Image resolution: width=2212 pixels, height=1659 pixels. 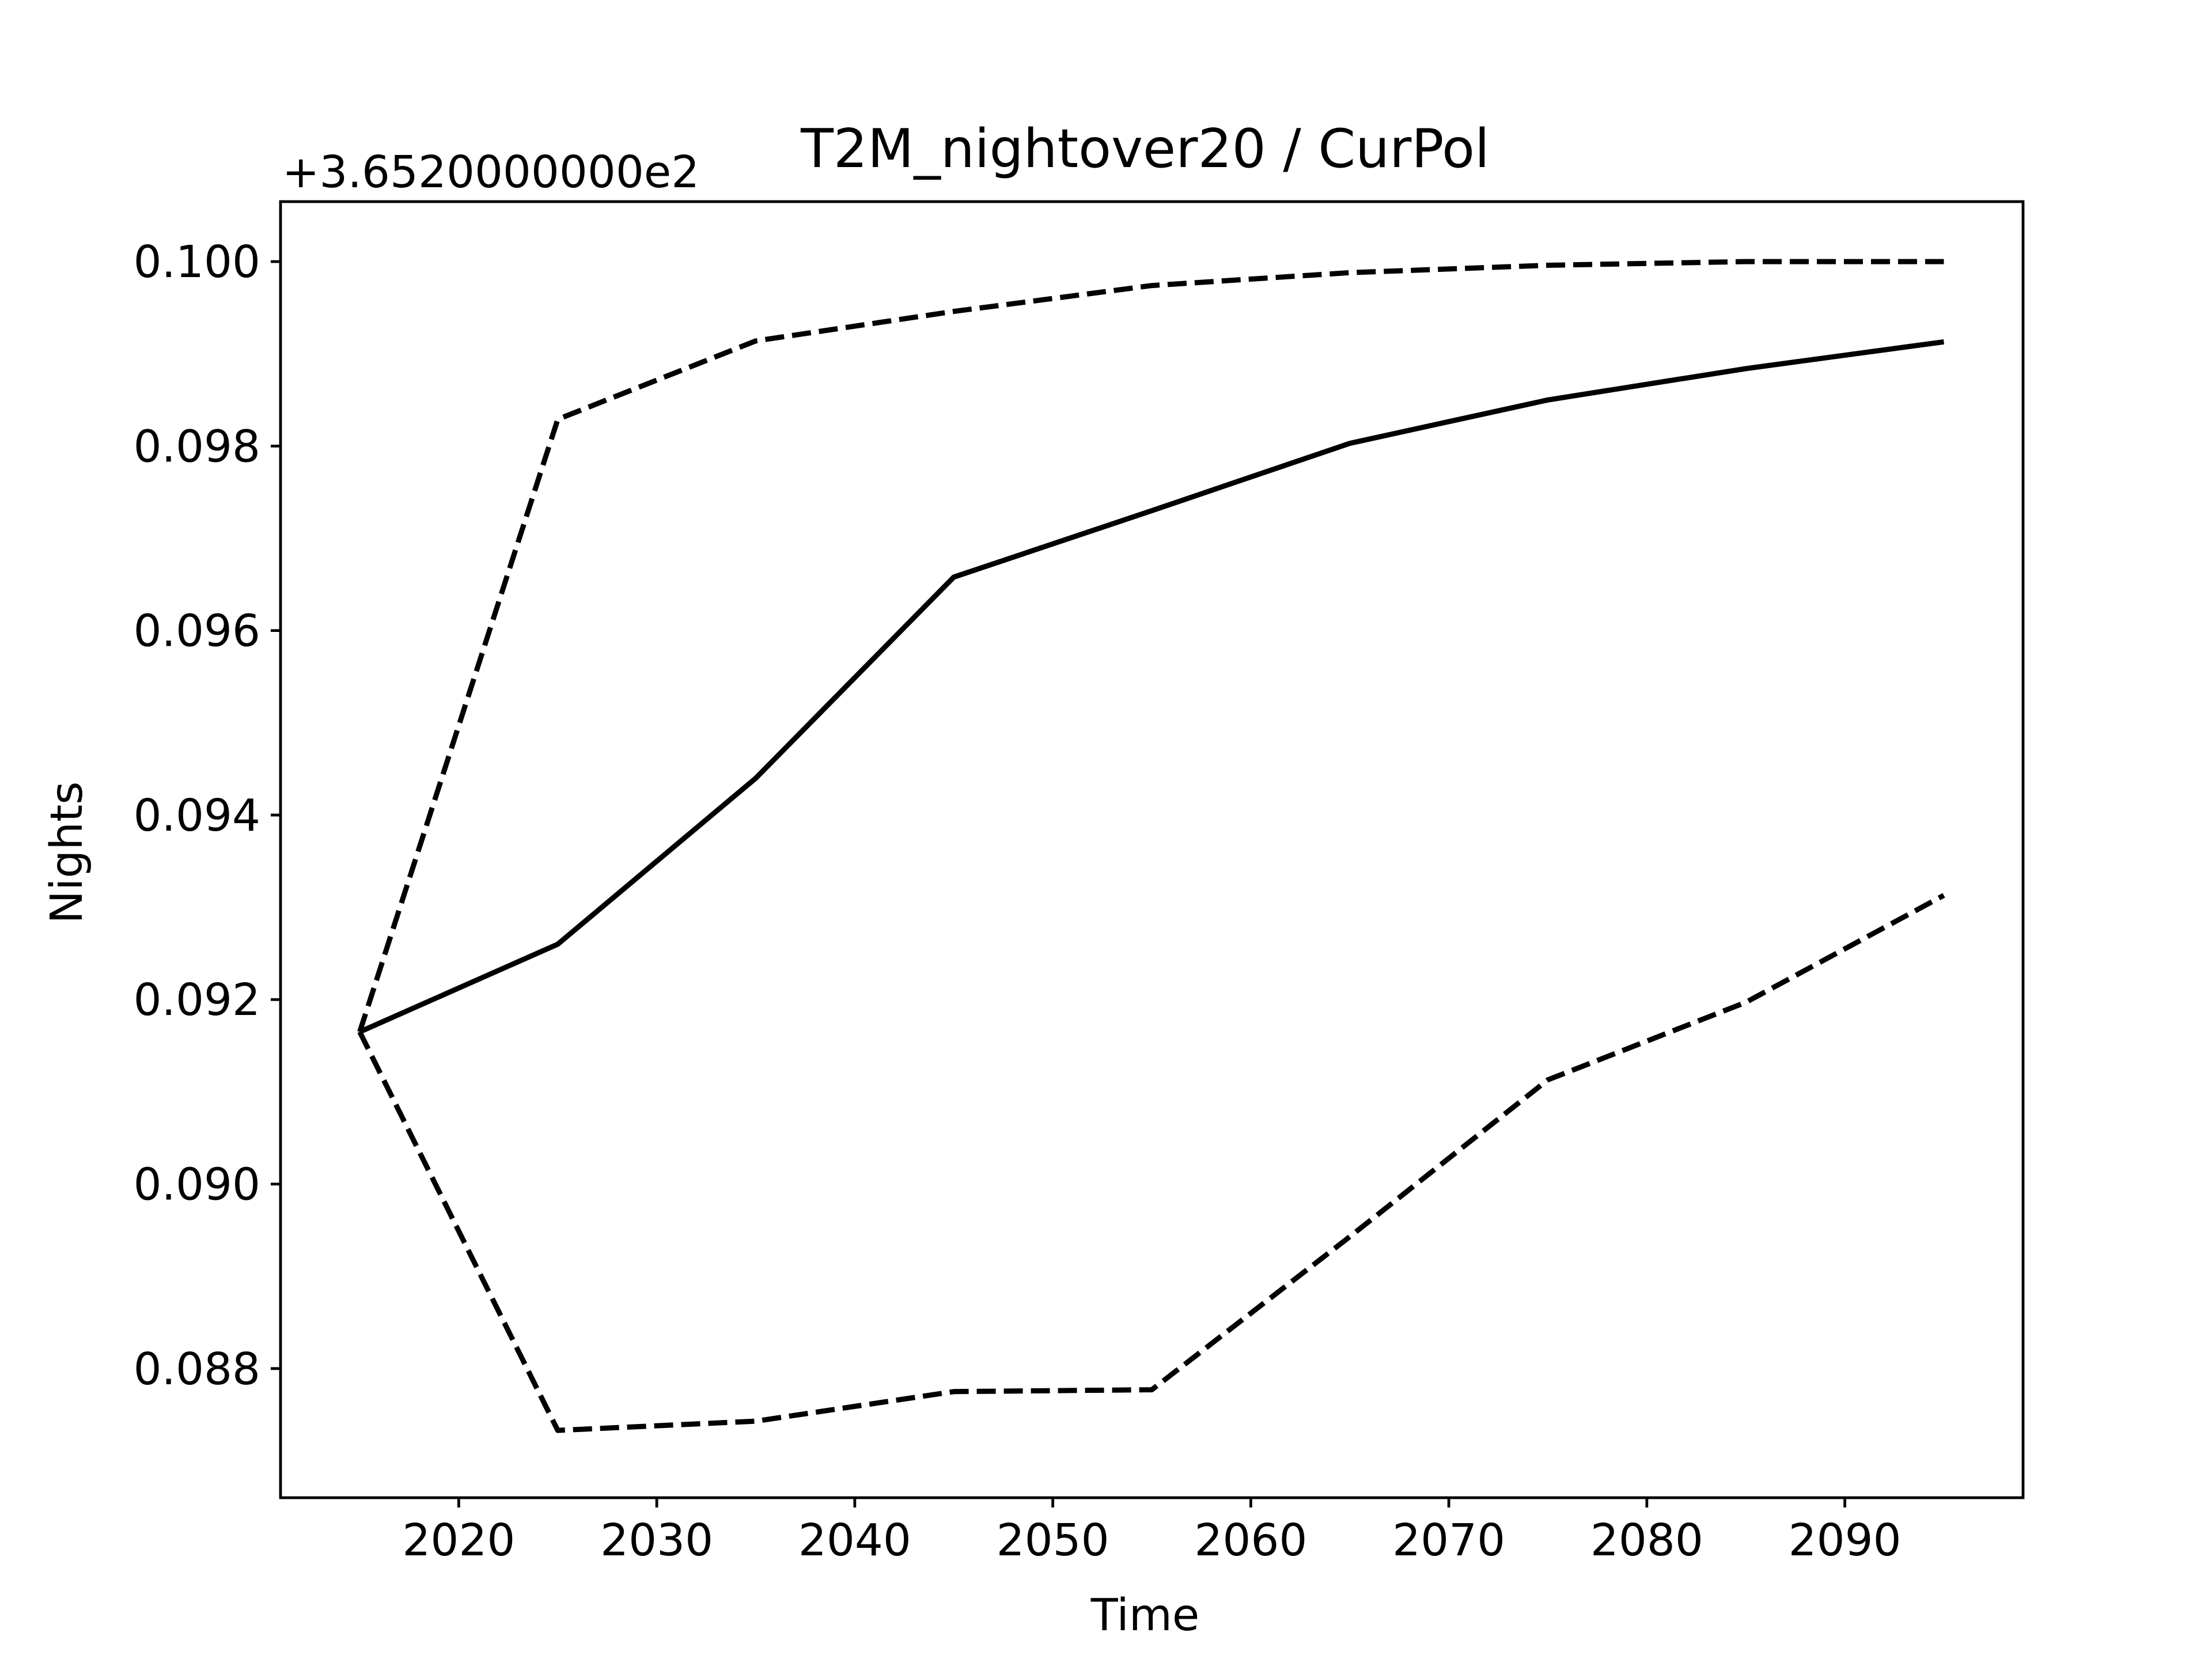 What do you see at coordinates (1646, 1540) in the screenshot?
I see `x-tick-label: 2080` at bounding box center [1646, 1540].